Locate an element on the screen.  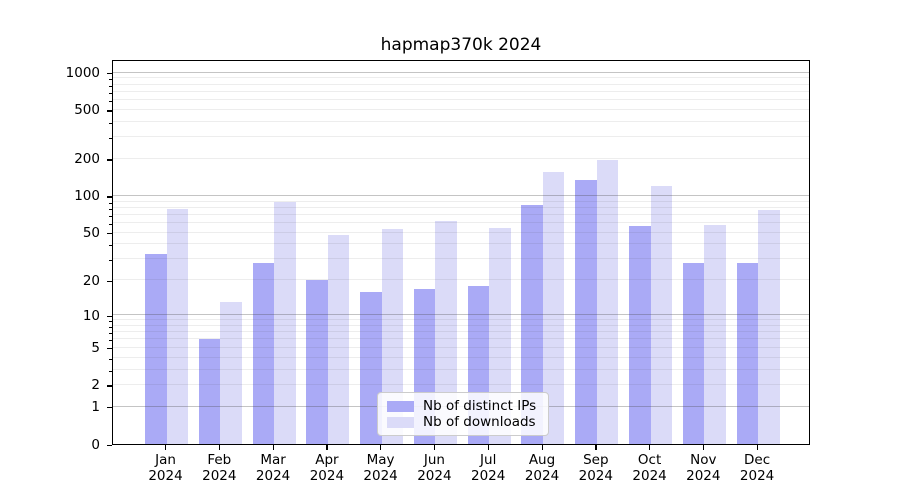
y-tick-label-5: 5 is located at coordinates (95, 348).